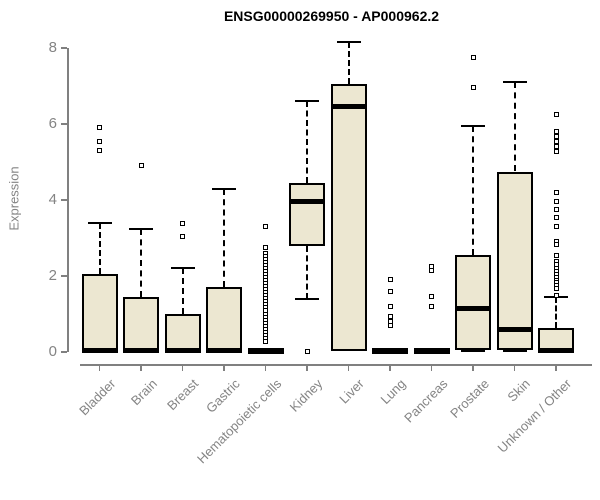 The image size is (600, 500). Describe the element at coordinates (52, 275) in the screenshot. I see `y-tick-label: 2` at that location.